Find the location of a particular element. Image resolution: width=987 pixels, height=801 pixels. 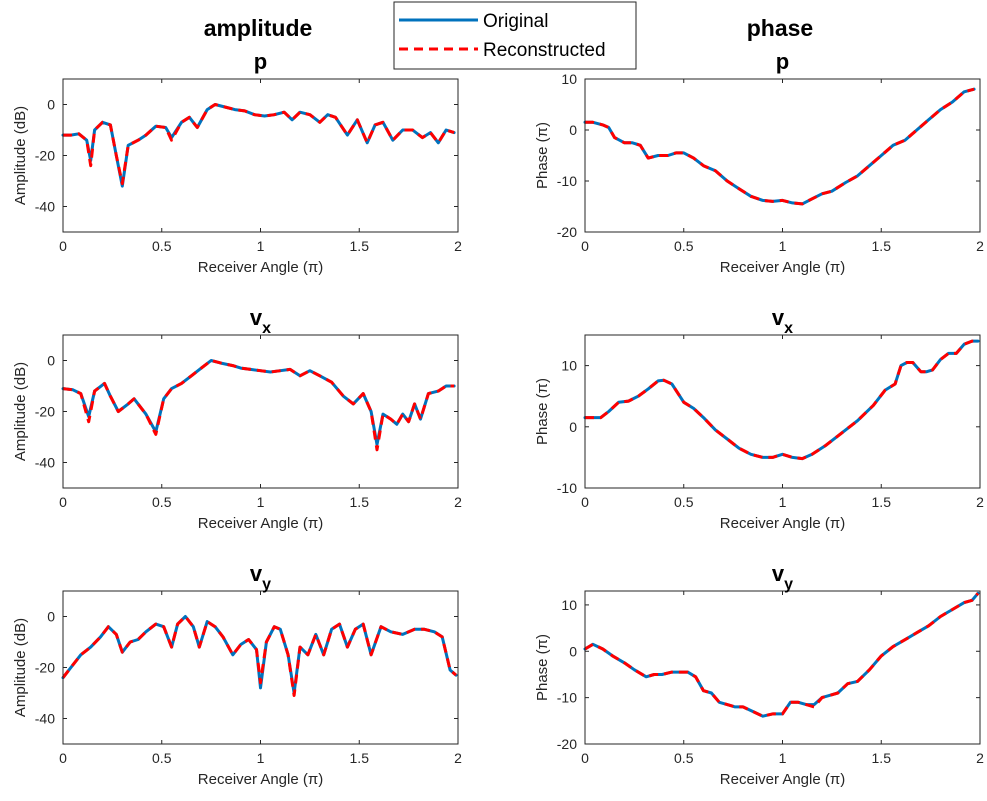

legend-label-original: Original is located at coordinates (515, 21).